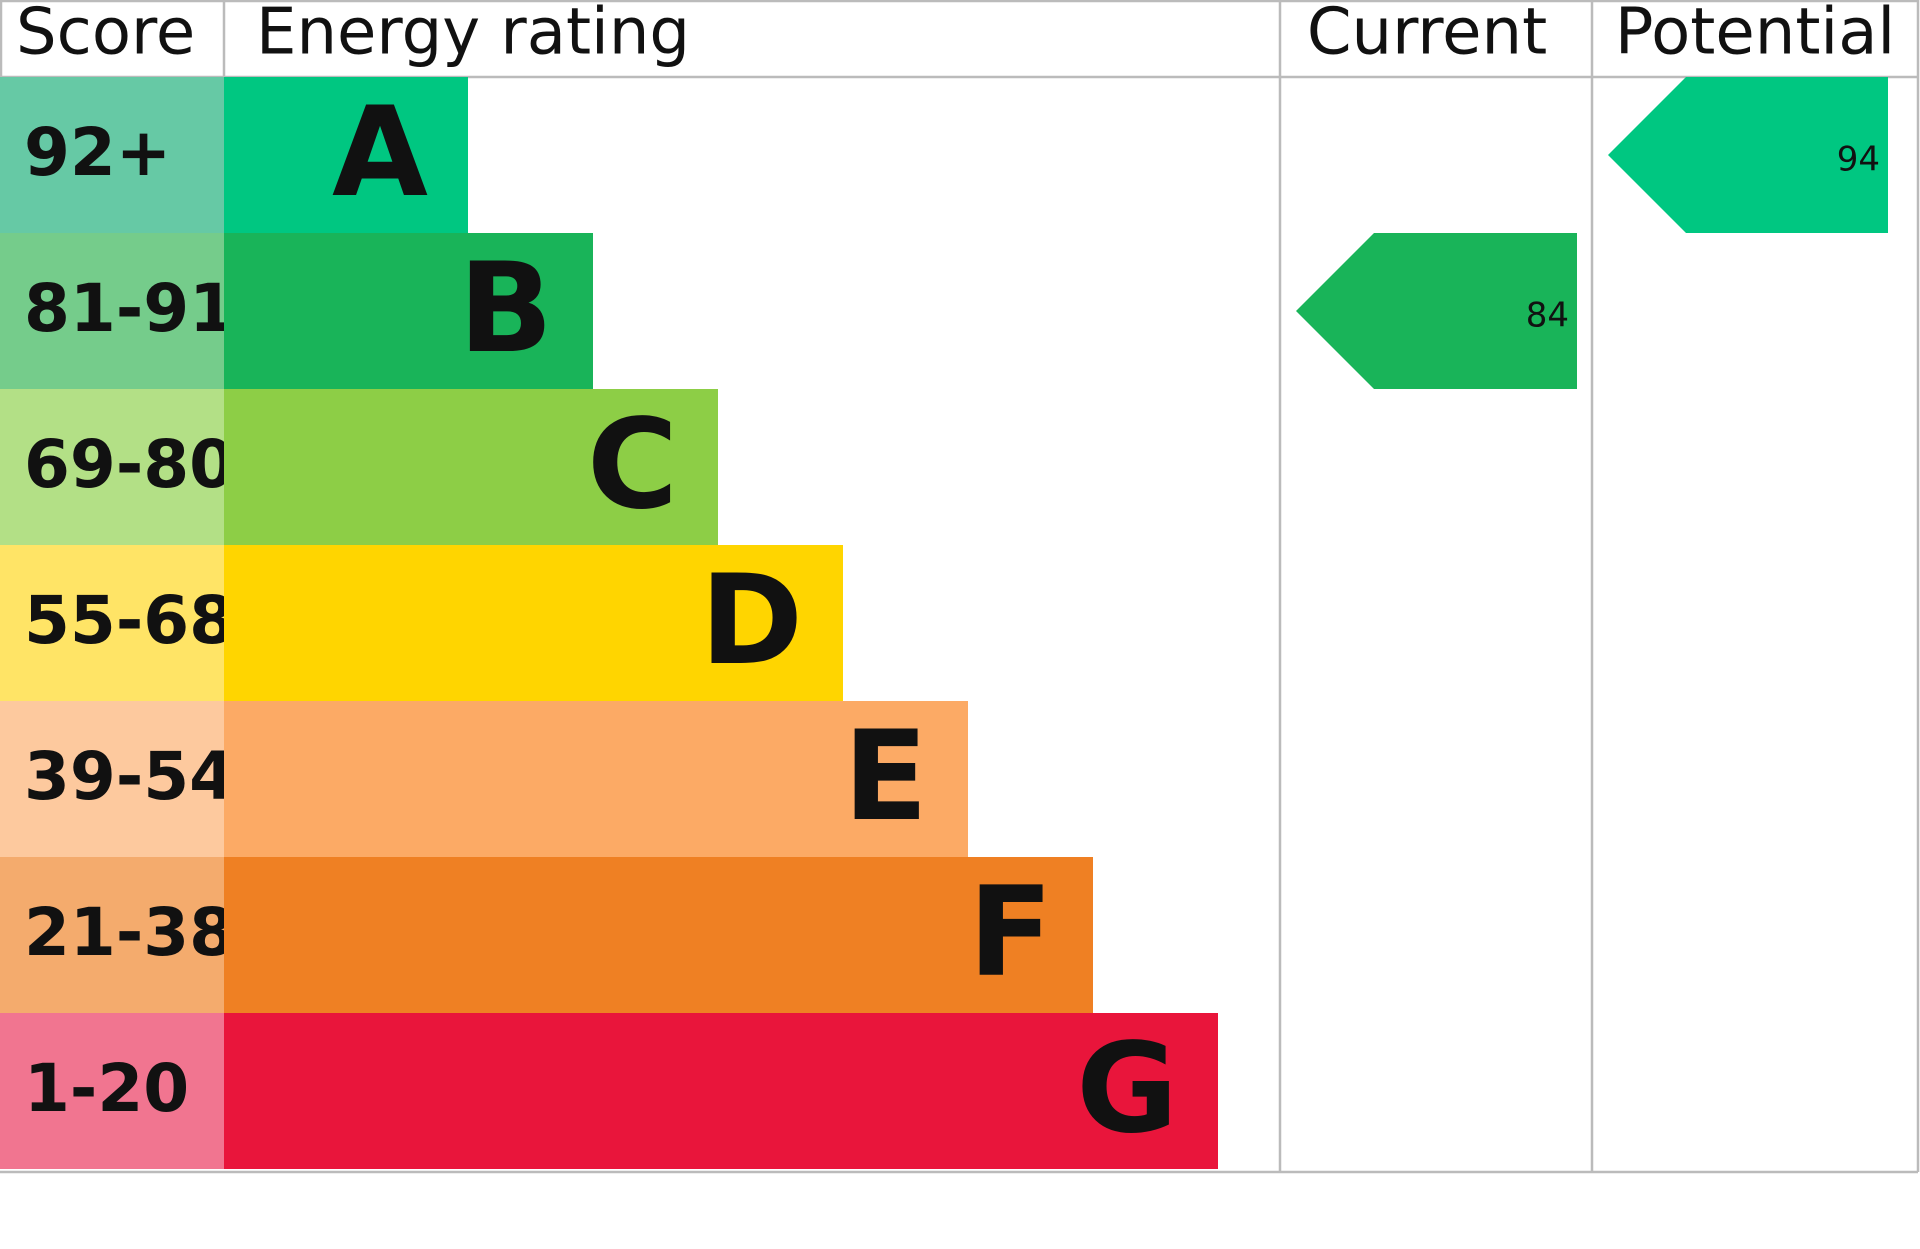  What do you see at coordinates (1127, 1089) in the screenshot?
I see `rating-letter: G` at bounding box center [1127, 1089].